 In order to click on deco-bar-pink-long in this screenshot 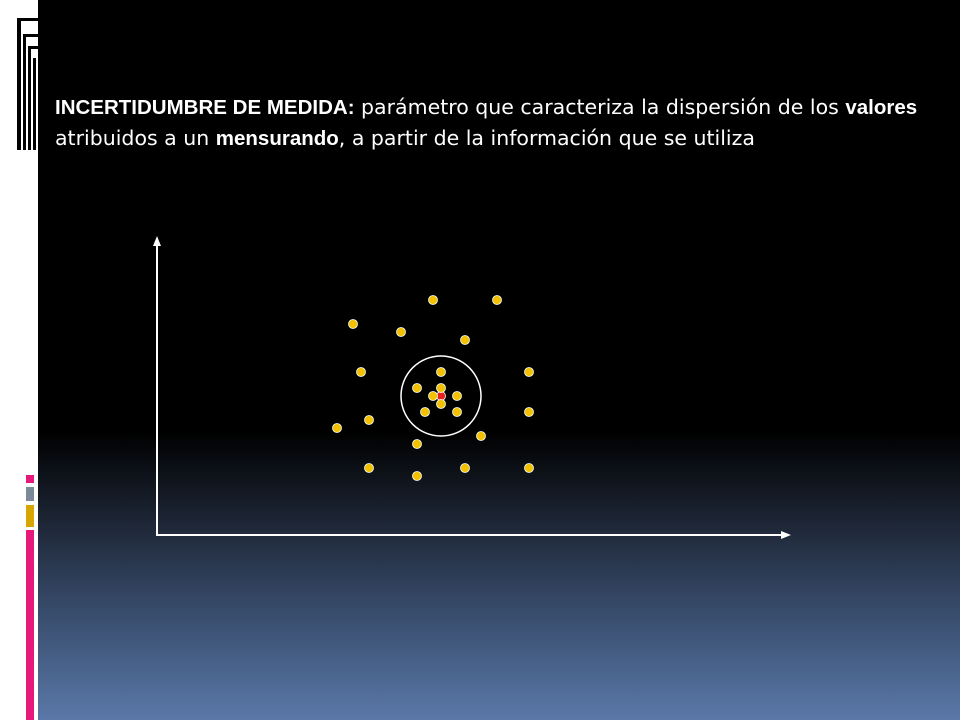, I will do `click(30, 625)`.